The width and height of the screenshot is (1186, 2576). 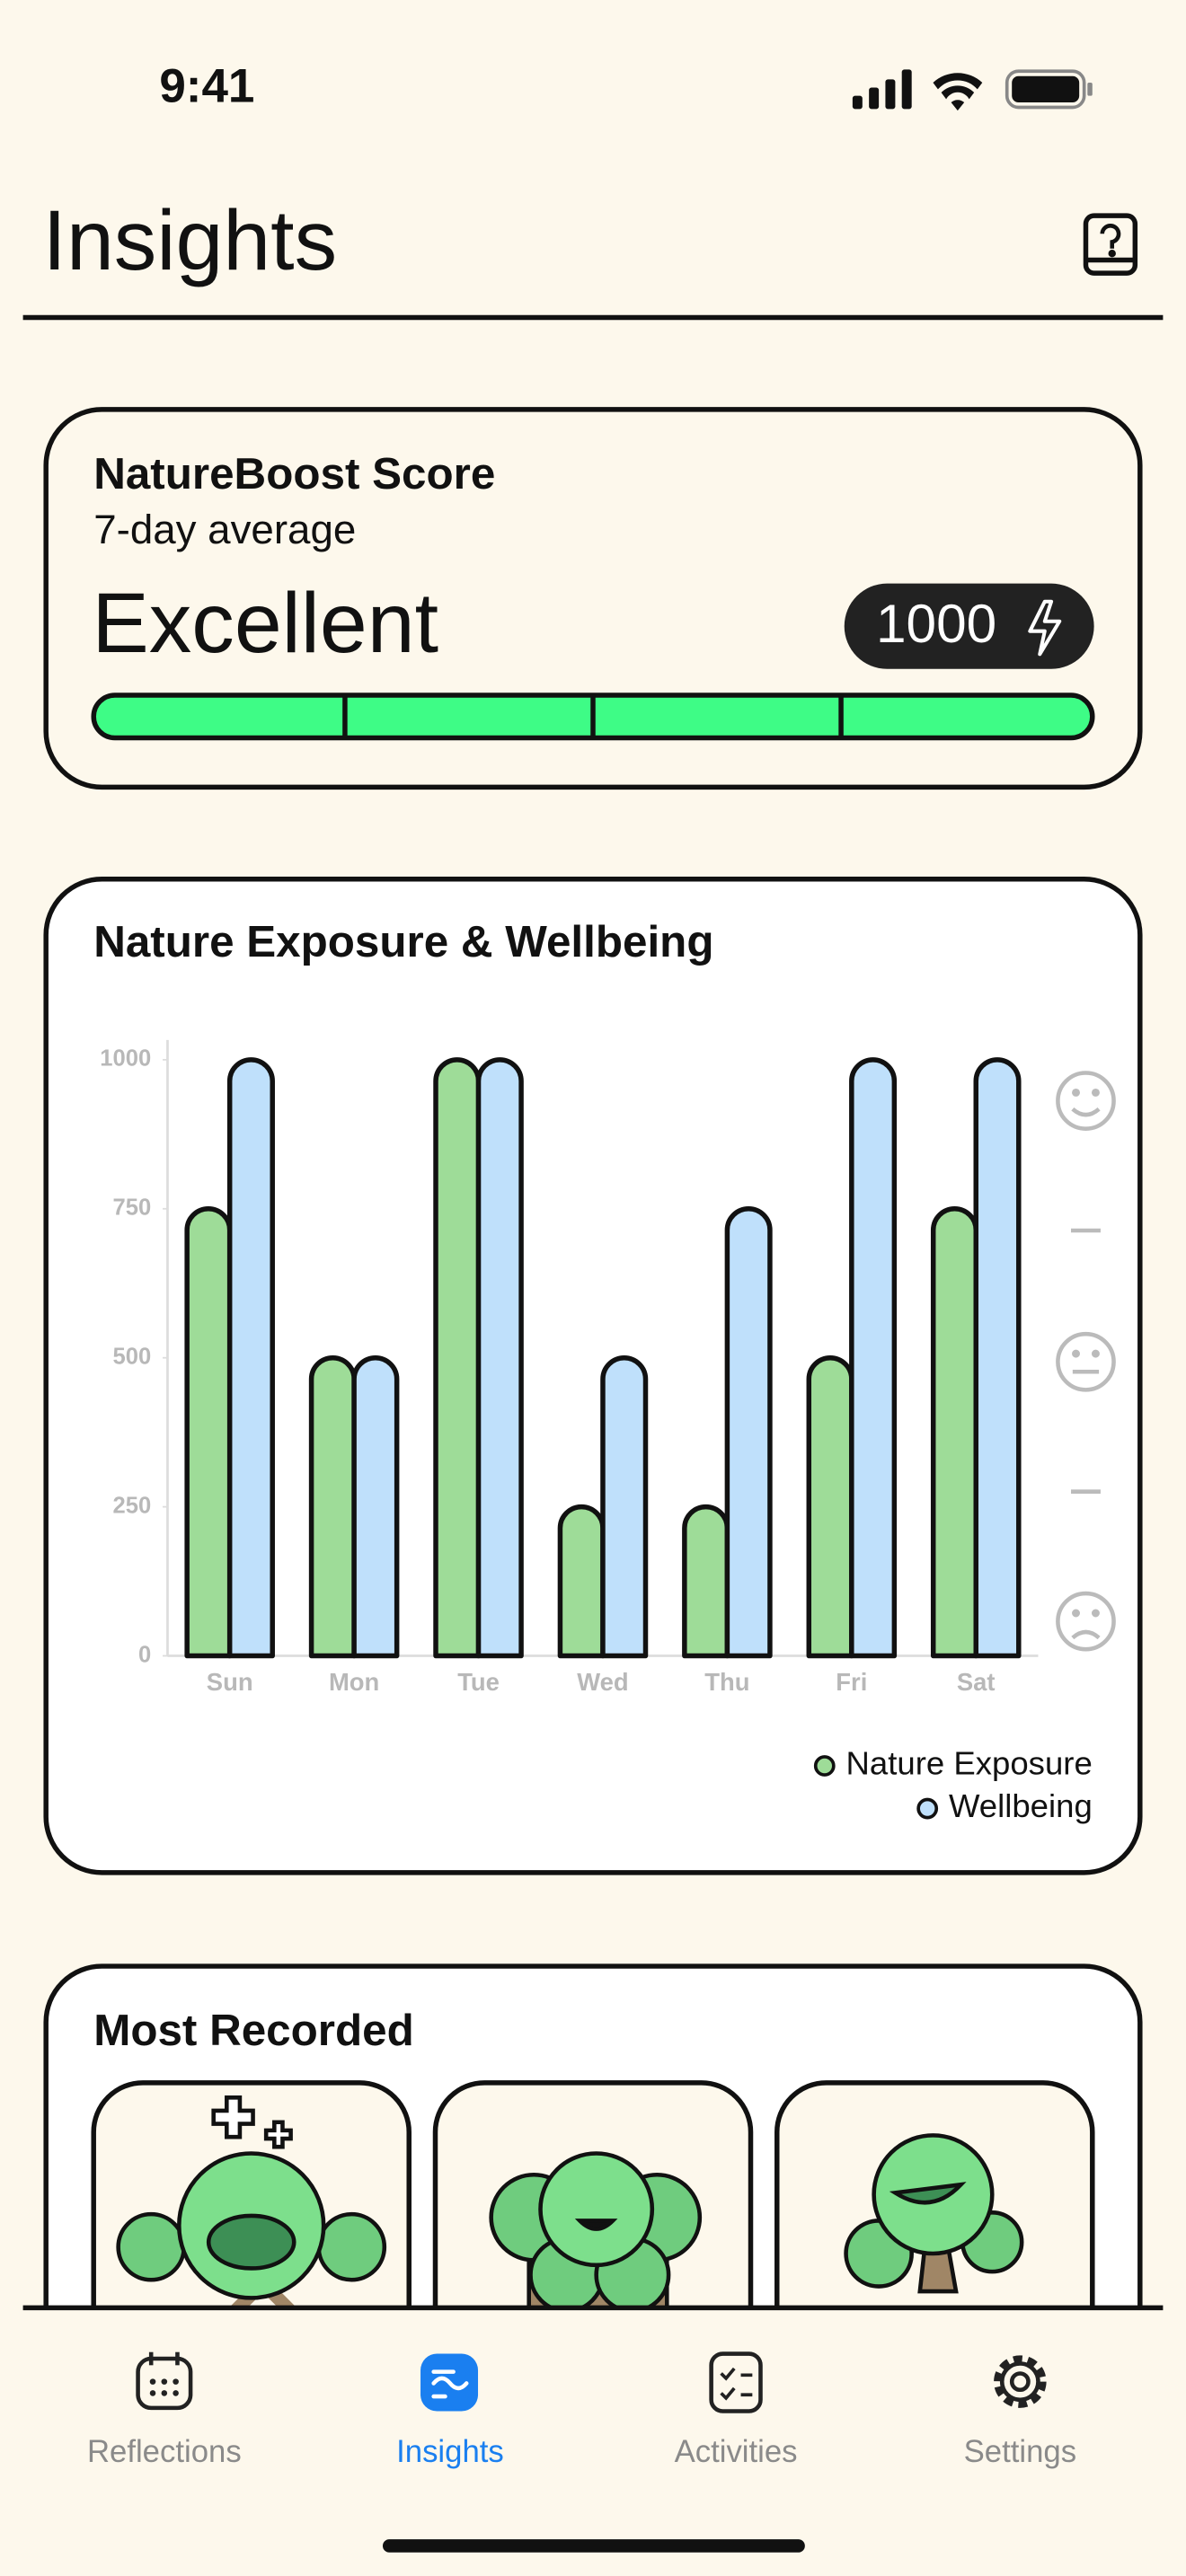 What do you see at coordinates (570, 2208) in the screenshot?
I see `tree-illustrations` at bounding box center [570, 2208].